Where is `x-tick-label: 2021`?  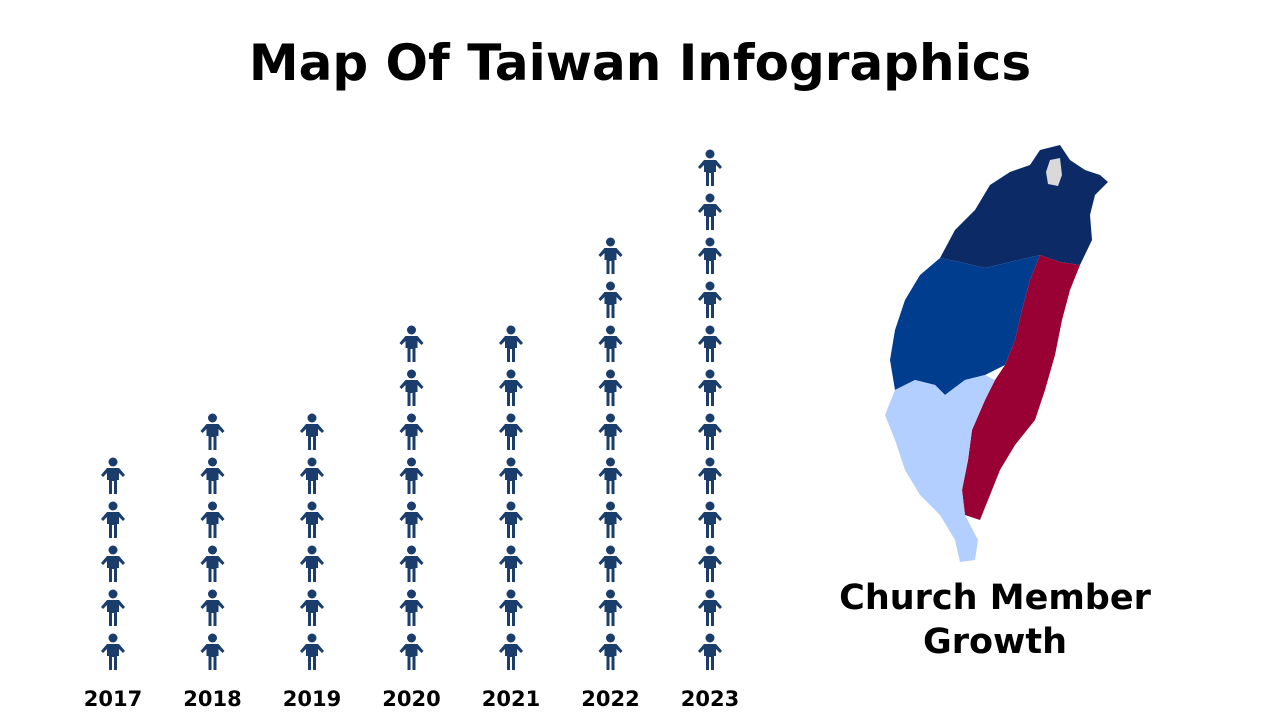 x-tick-label: 2021 is located at coordinates (511, 699).